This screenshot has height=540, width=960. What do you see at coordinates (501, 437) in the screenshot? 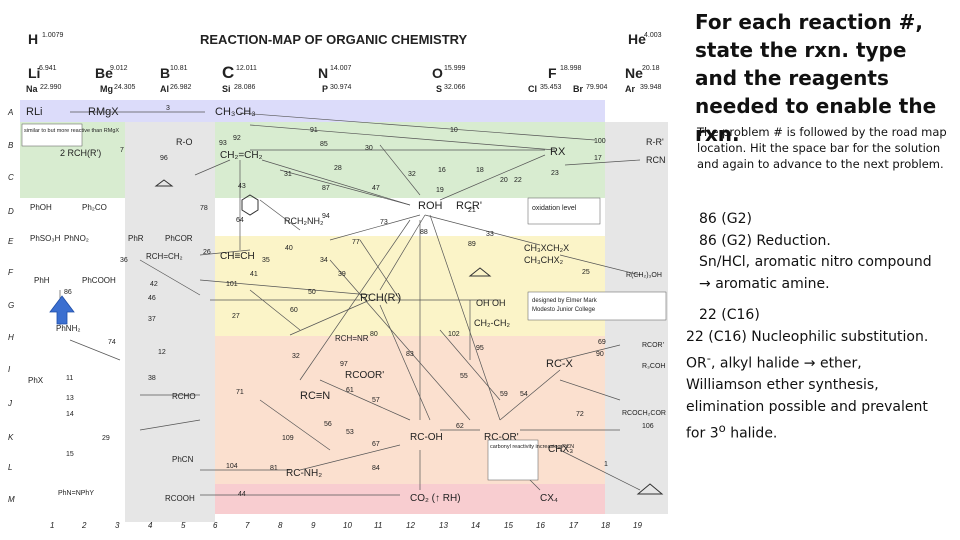
I see `svg-text: RC-OR'` at bounding box center [501, 437].